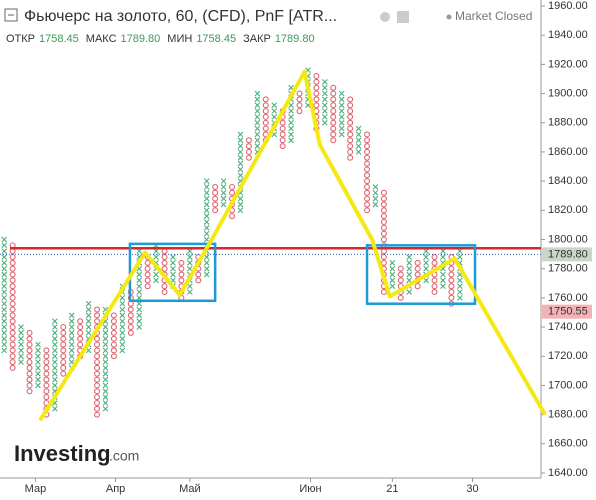  Describe the element at coordinates (403, 17) in the screenshot. I see `settings-icon` at that location.